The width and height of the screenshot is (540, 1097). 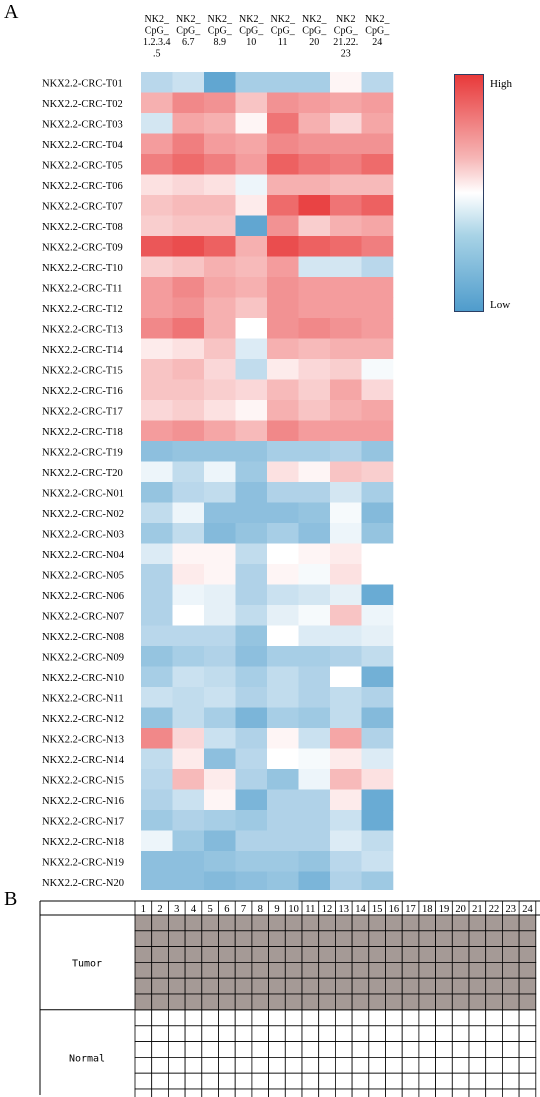 What do you see at coordinates (82, 473) in the screenshot?
I see `row-label: NKX2.2-CRC-T20` at bounding box center [82, 473].